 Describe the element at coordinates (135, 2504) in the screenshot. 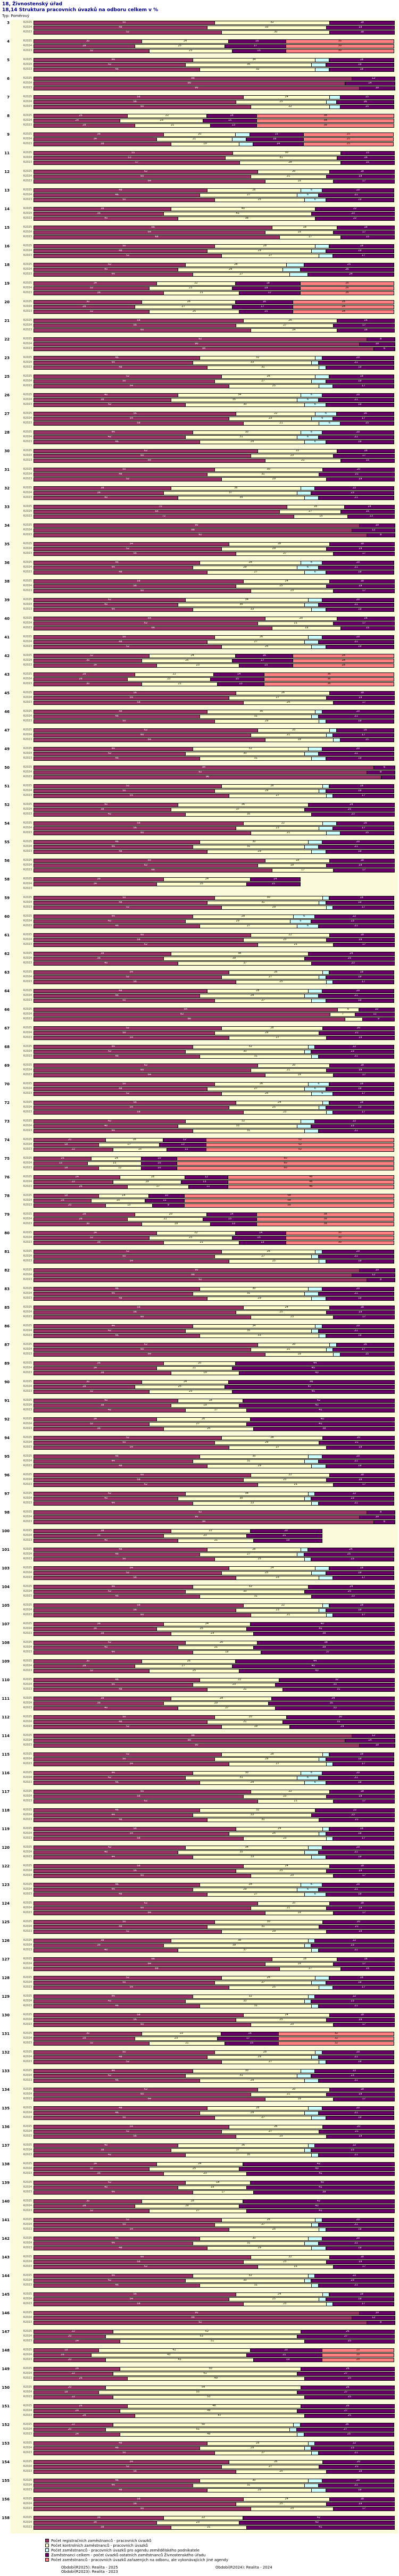

I see `bar-segment-registered: 56` at that location.